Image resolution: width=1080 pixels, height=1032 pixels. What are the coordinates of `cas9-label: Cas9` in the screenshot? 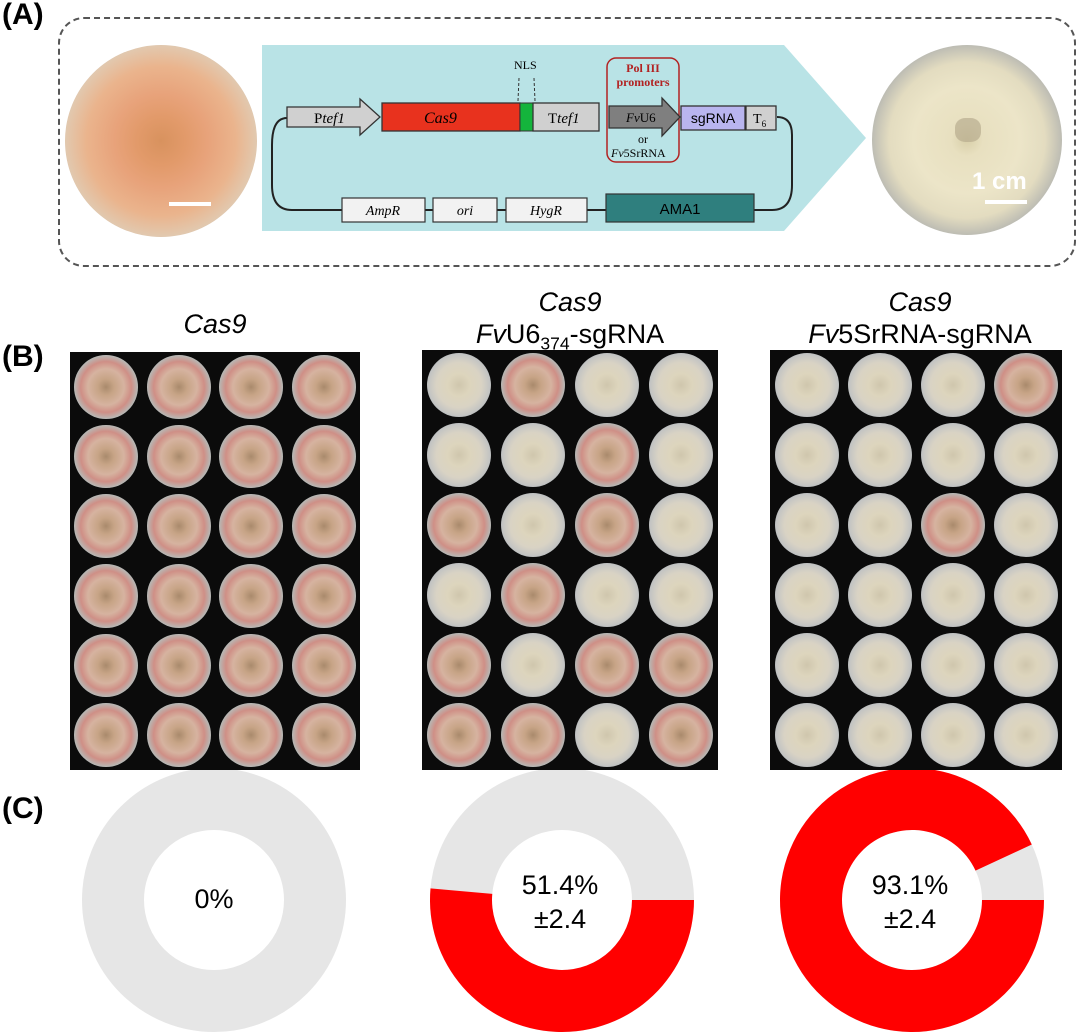 It's located at (440, 118).